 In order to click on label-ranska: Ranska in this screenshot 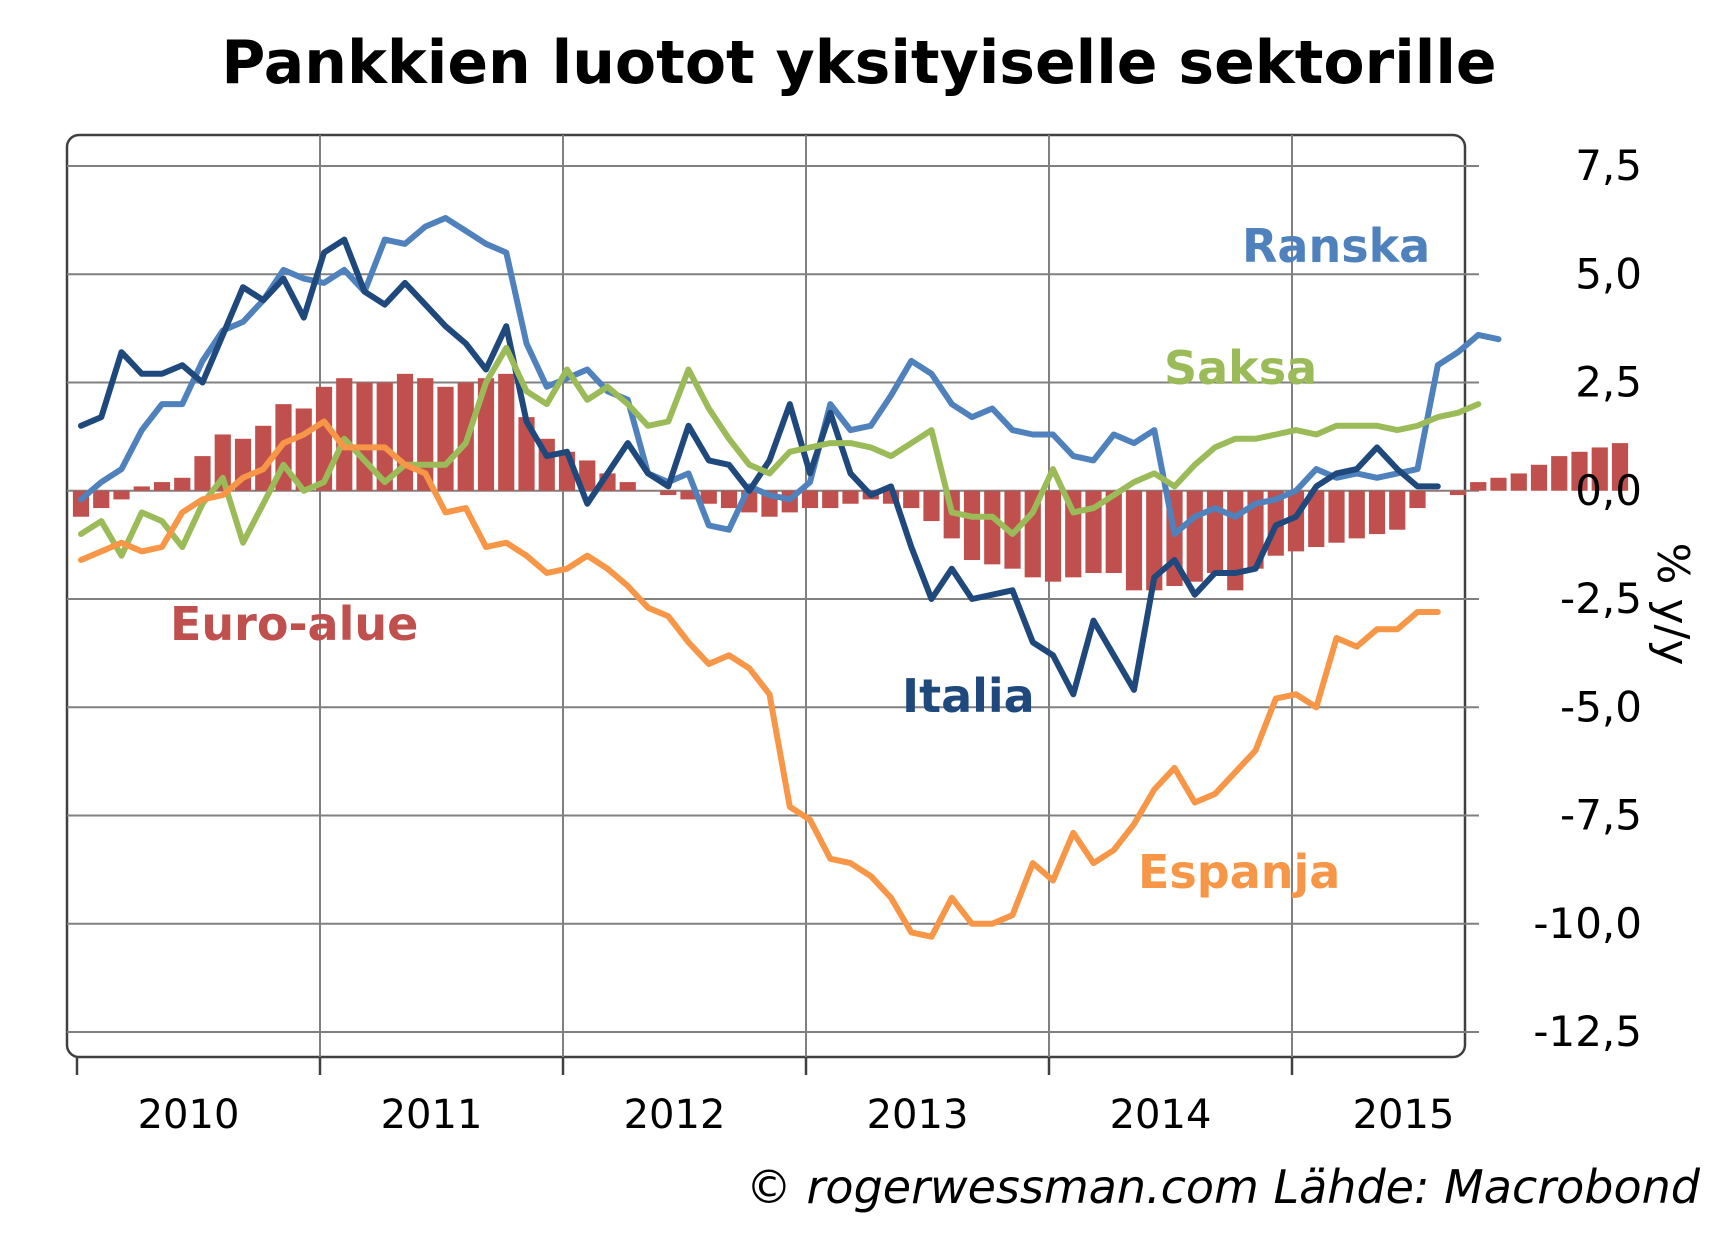, I will do `click(1336, 246)`.